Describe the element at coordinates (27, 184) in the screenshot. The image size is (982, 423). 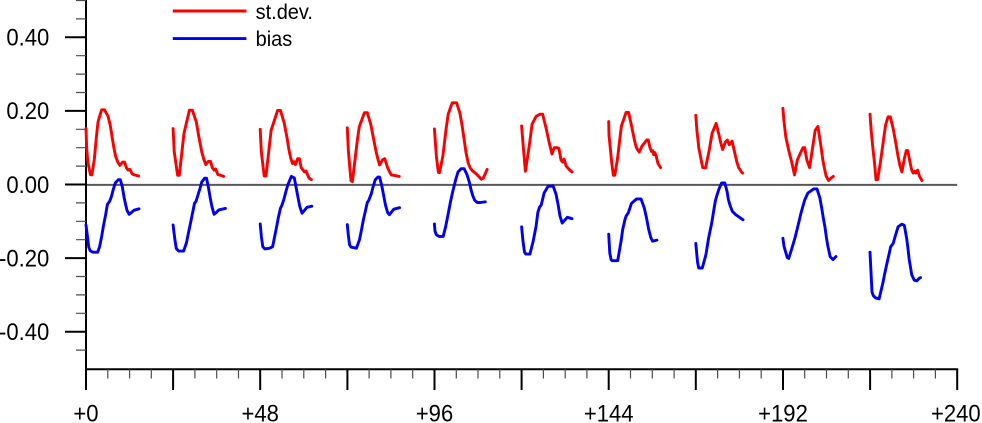
I see `svg-text: 0.00` at that location.